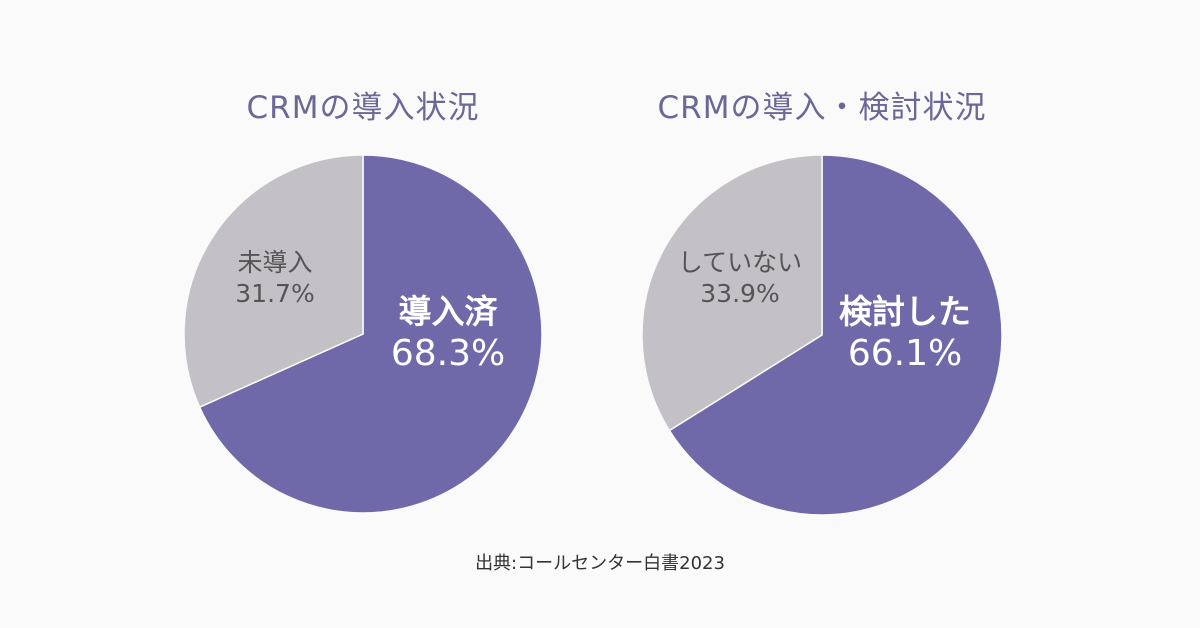 The height and width of the screenshot is (628, 1200). Describe the element at coordinates (905, 311) in the screenshot. I see `slice-label: 検討した` at that location.